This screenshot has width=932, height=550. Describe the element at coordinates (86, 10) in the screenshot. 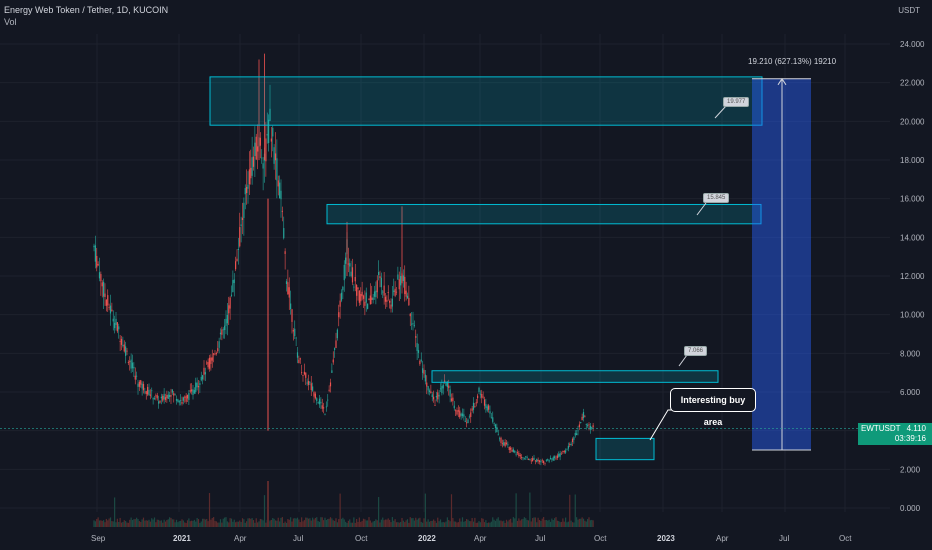

I see `symbol-title: Energy Web Token / Tether, 1D, KUCOIN` at that location.